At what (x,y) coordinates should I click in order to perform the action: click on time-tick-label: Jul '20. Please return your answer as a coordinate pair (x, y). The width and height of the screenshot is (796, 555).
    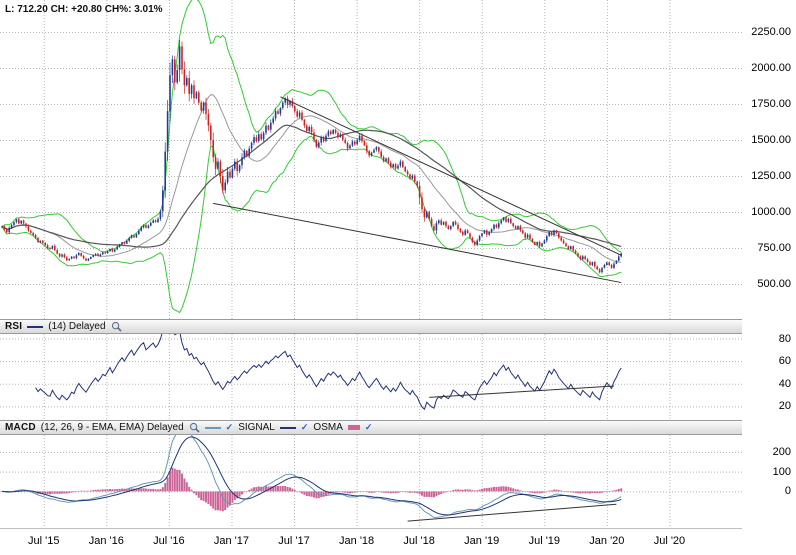
    Looking at the image, I should click on (669, 541).